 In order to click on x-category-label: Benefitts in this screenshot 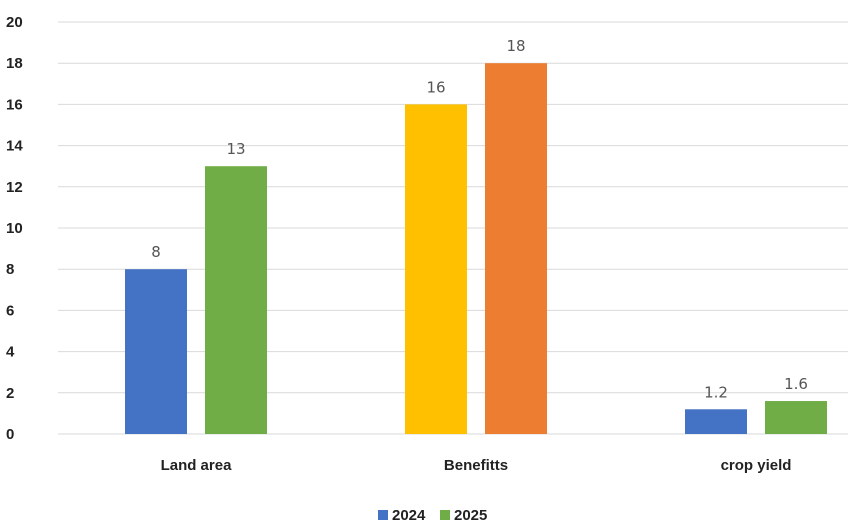, I will do `click(476, 465)`.